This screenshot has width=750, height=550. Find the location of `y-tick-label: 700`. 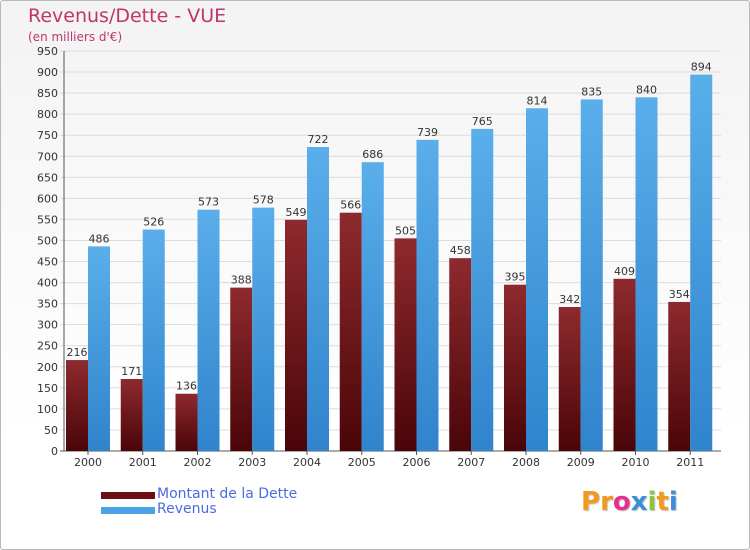

y-tick-label: 700 is located at coordinates (47, 156).